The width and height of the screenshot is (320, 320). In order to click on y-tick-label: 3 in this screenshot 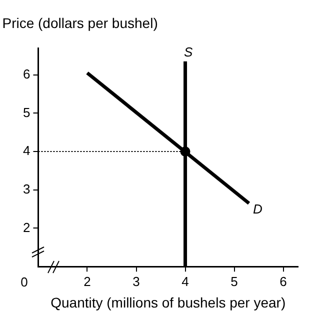, I will do `click(26, 188)`.